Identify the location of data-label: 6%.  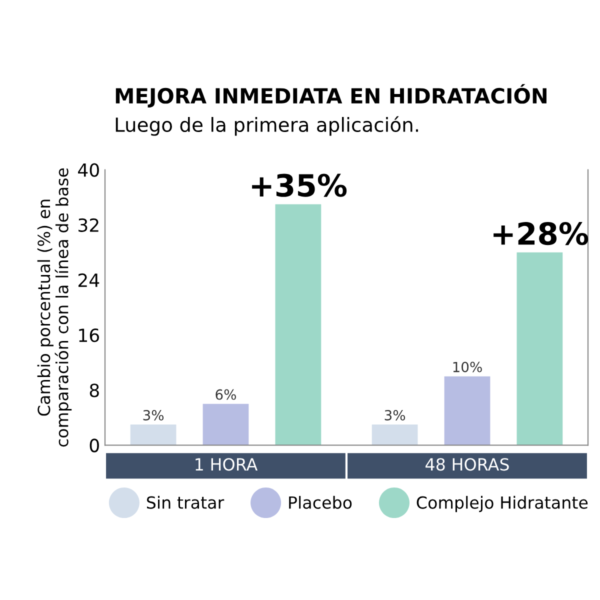
(226, 394).